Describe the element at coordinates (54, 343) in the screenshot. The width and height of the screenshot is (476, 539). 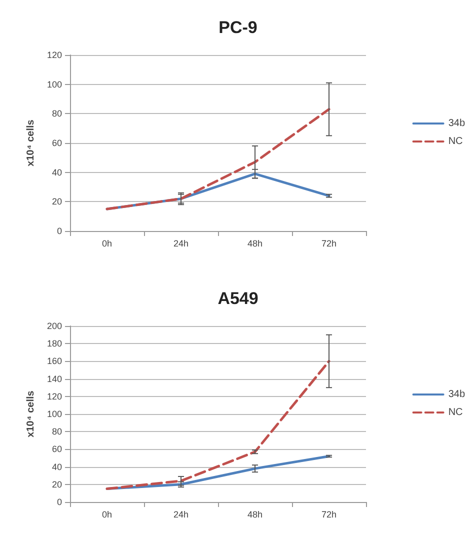
I see `y-tick-label: 180` at that location.